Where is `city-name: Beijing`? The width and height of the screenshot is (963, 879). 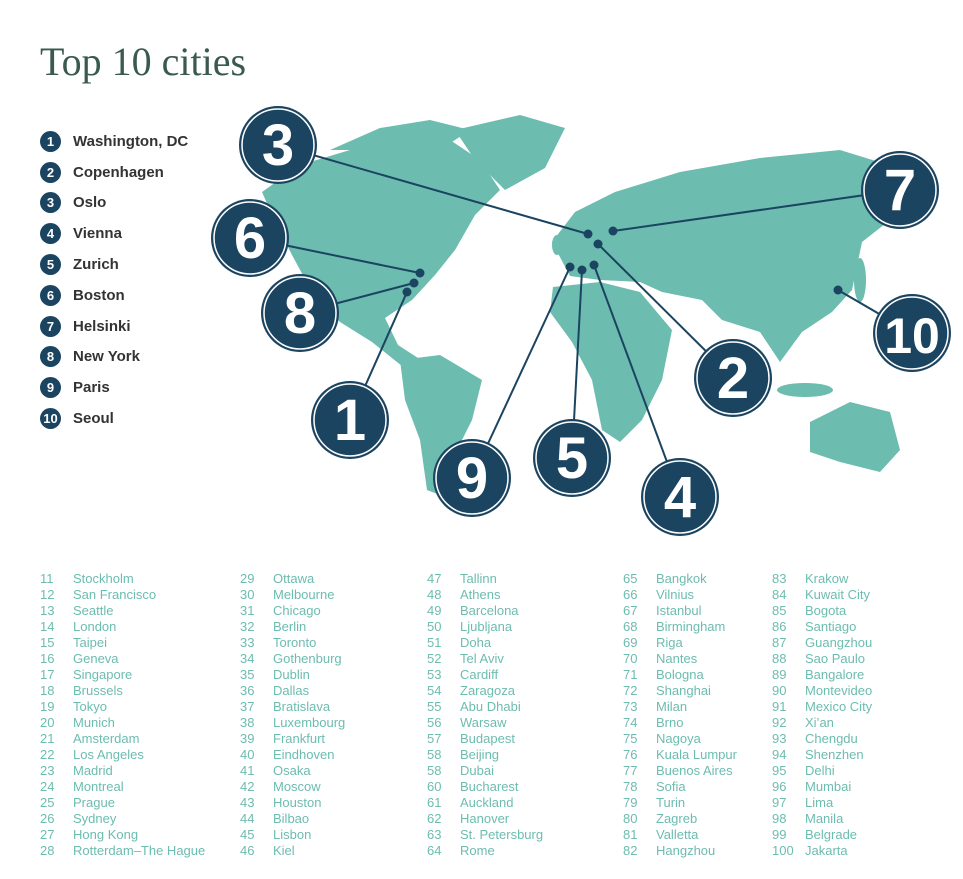 city-name: Beijing is located at coordinates (480, 754).